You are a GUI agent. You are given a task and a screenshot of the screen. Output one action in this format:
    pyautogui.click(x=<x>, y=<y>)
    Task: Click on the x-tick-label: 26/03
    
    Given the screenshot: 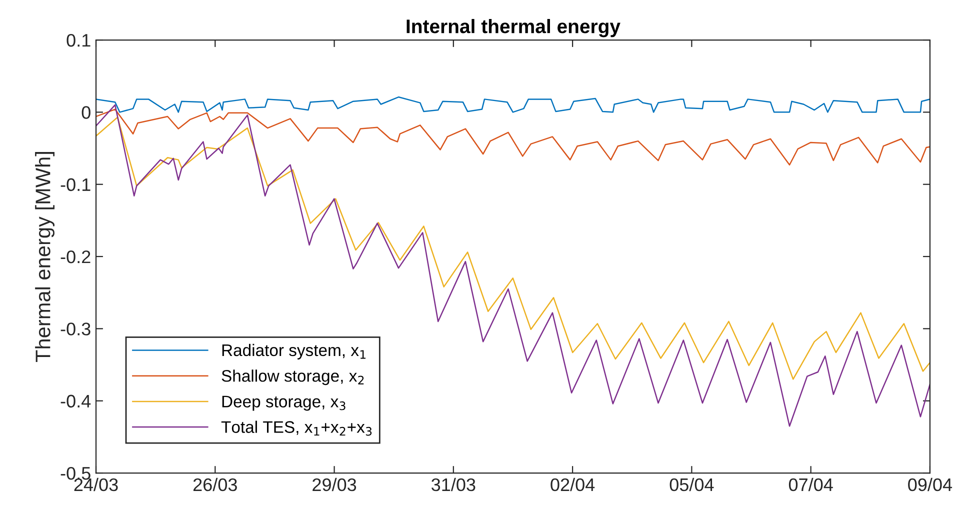 What is the action you would take?
    pyautogui.click(x=215, y=485)
    